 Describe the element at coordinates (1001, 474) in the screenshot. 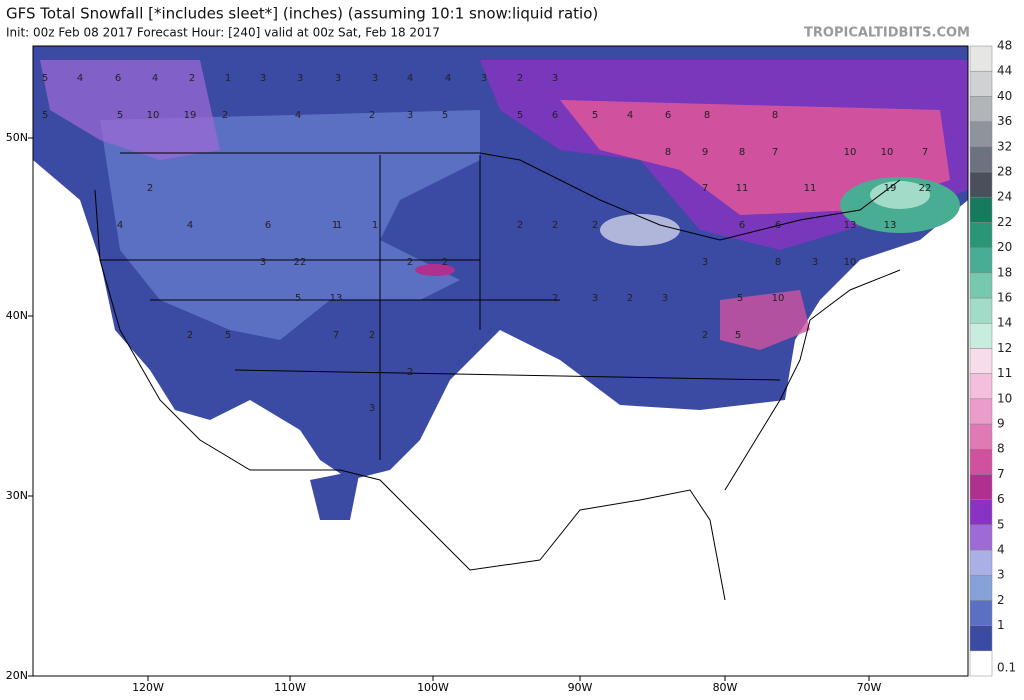

I see `colorbar-label: 7` at that location.